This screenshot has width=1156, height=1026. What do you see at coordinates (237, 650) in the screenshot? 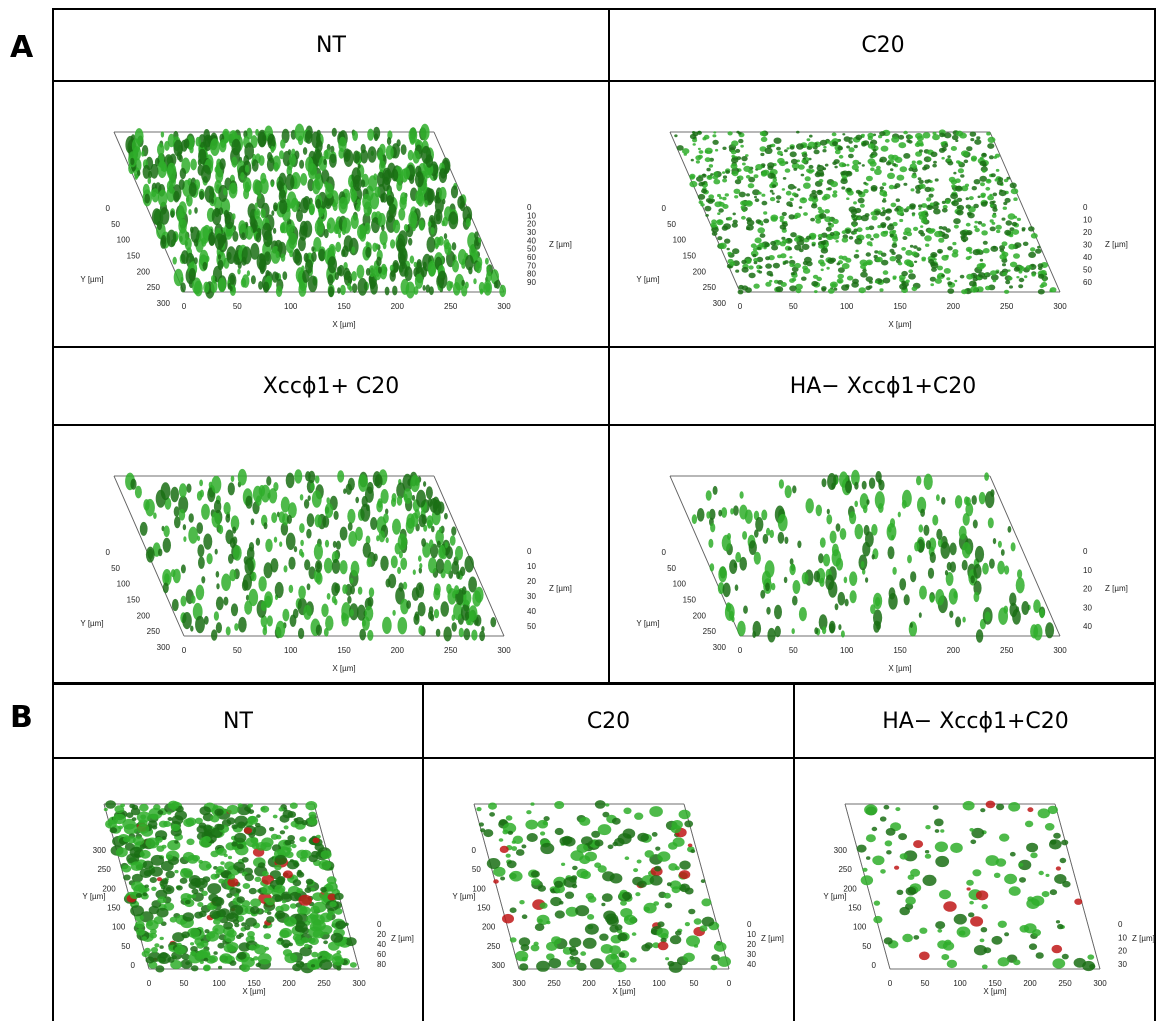
I see `x-tick-label: 50` at bounding box center [237, 650].